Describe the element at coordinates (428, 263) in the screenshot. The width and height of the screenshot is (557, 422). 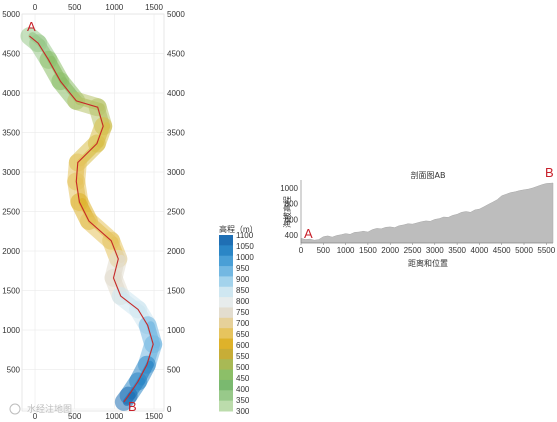
I see `profile-x-label: 距离和位置` at that location.